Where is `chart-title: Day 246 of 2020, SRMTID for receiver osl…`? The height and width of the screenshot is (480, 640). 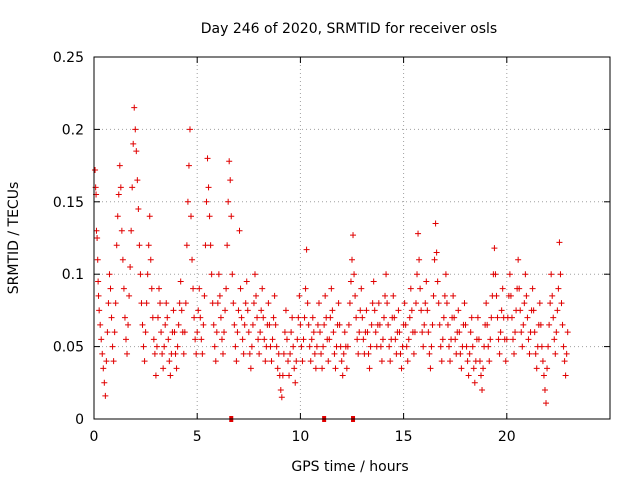
chart-title: Day 246 of 2020, SRMTID for receiver osl… is located at coordinates (349, 29).